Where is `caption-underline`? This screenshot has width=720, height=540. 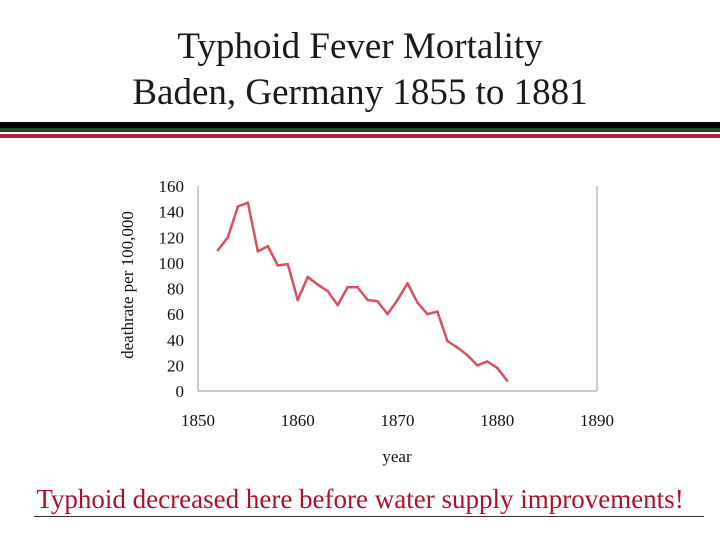
caption-underline is located at coordinates (369, 516).